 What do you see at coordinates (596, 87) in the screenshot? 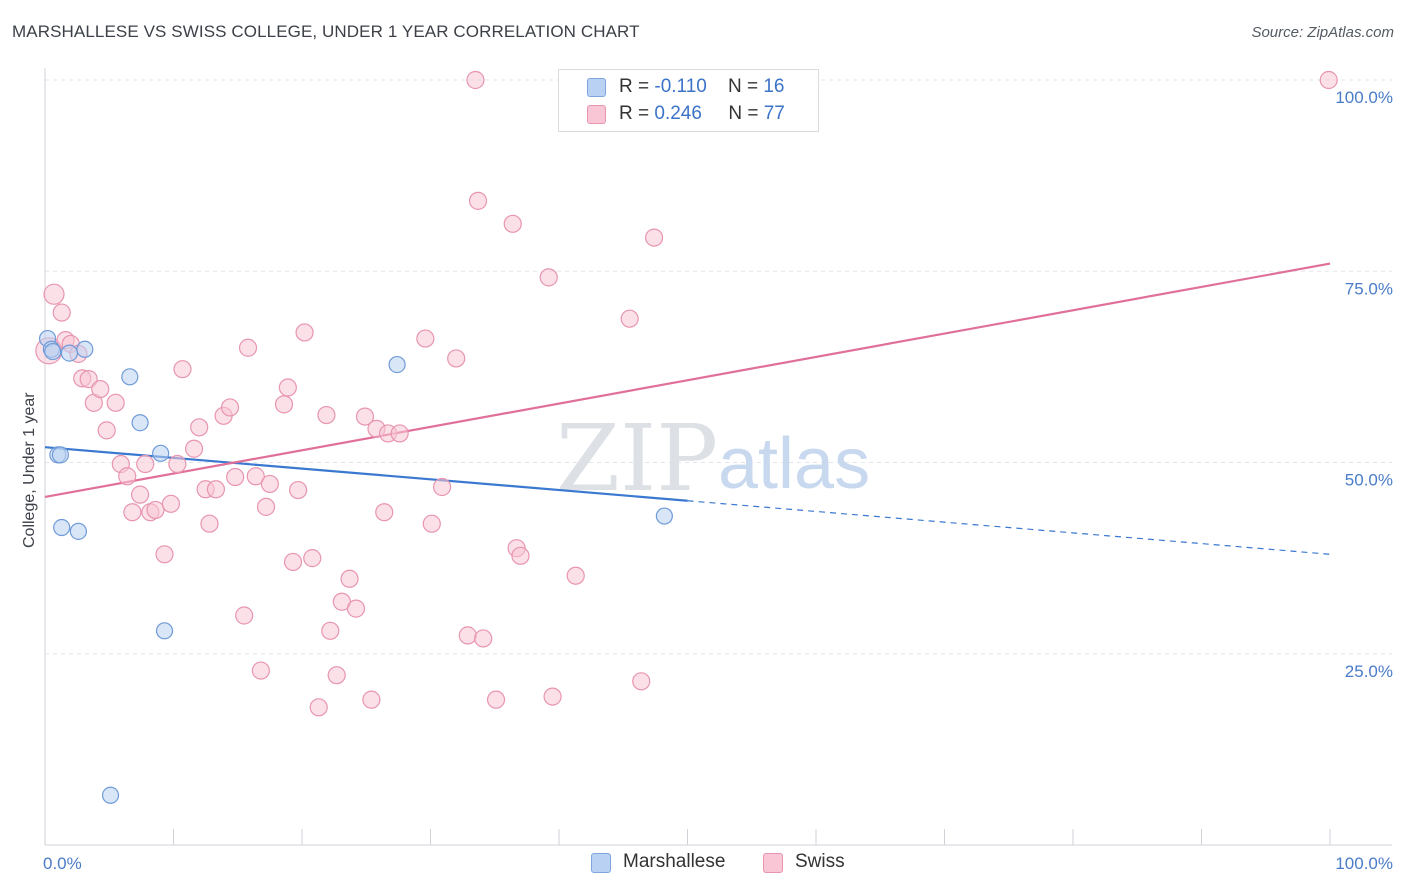
I see `legend-swatch-marshallese` at bounding box center [596, 87].